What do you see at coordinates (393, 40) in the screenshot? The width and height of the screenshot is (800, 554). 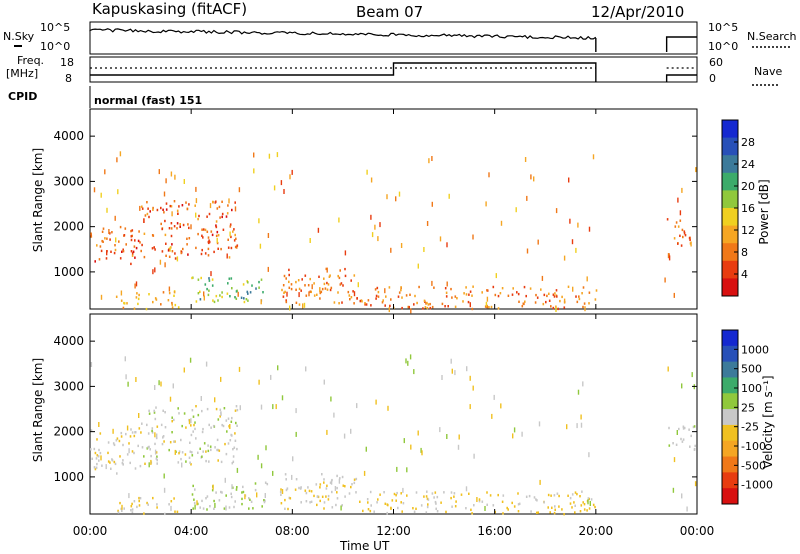 I see `sky-noise-trace` at bounding box center [393, 40].